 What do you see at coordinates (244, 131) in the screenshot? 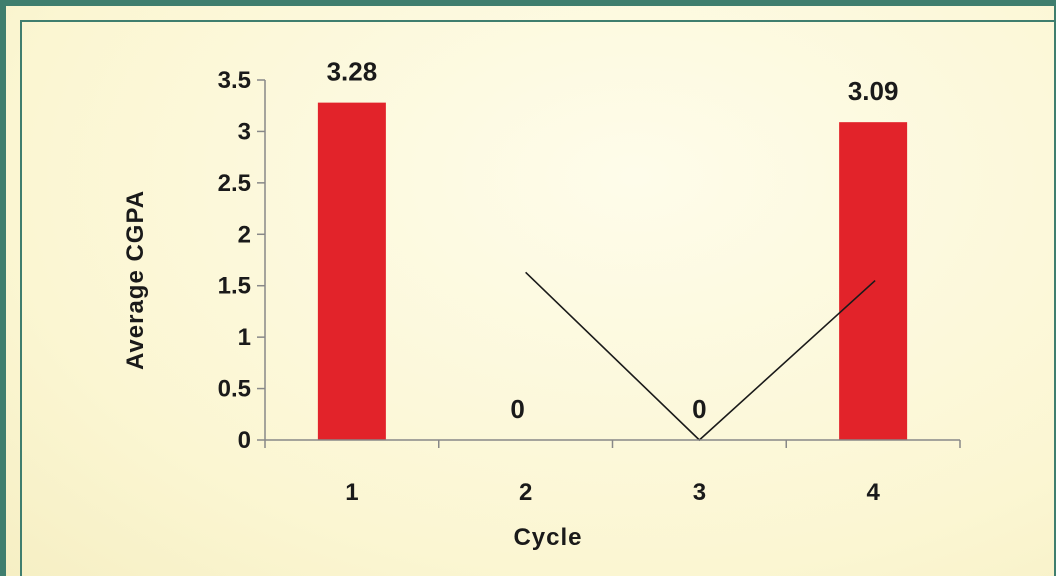
I see `y-tick-label: 3` at bounding box center [244, 131].